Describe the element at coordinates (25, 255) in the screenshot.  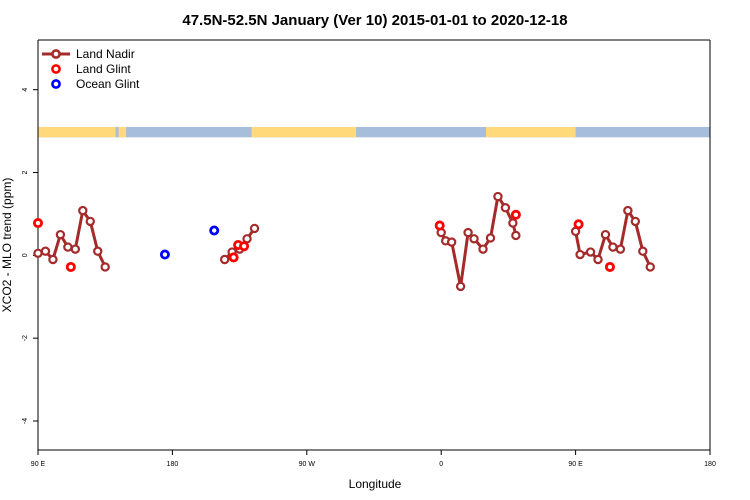
I see `y-tick-label-2: 0` at that location.